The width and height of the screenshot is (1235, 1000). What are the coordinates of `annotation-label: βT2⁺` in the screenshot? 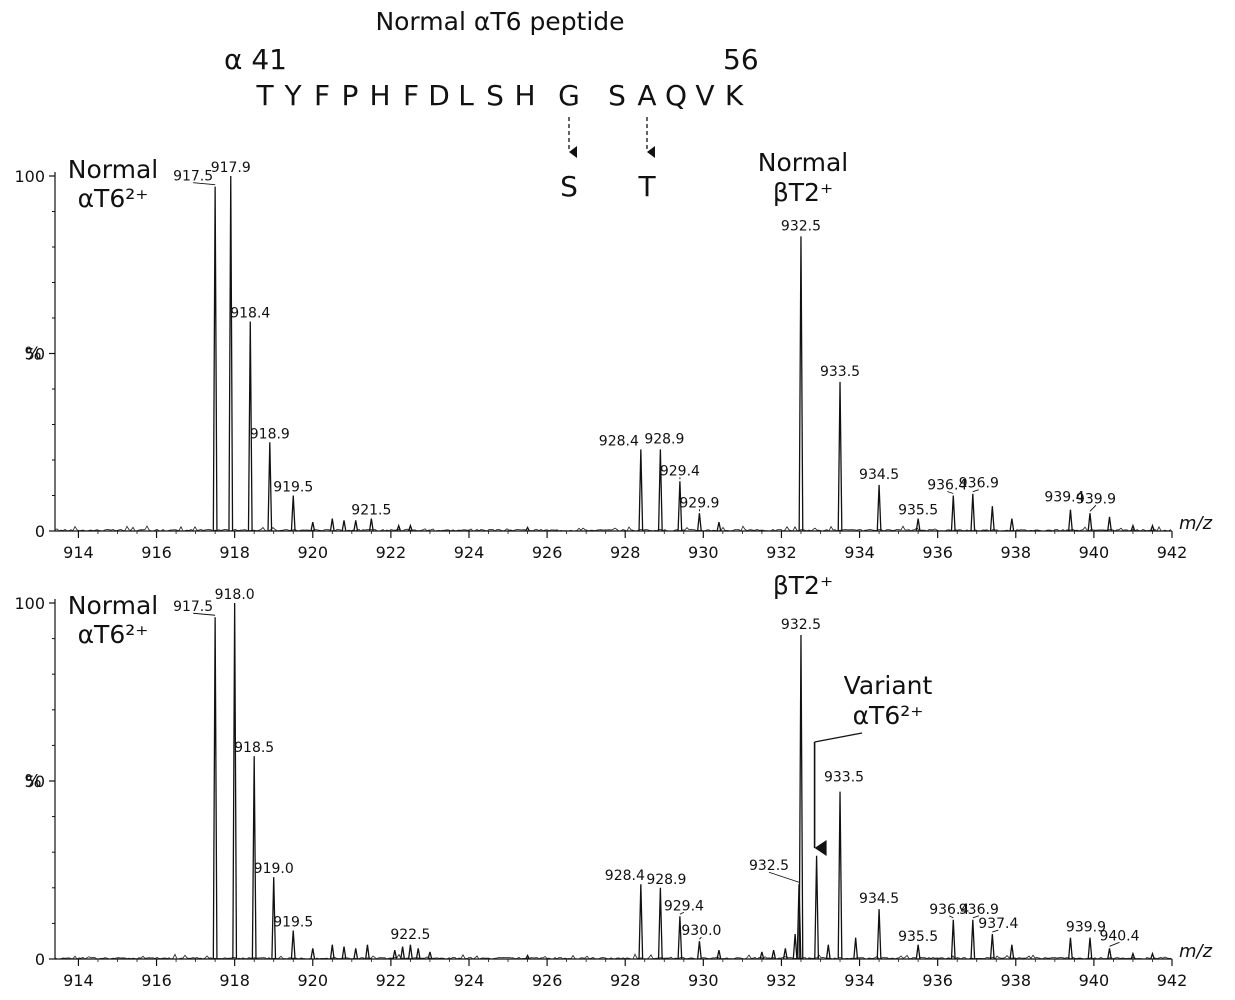 It's located at (803, 192).